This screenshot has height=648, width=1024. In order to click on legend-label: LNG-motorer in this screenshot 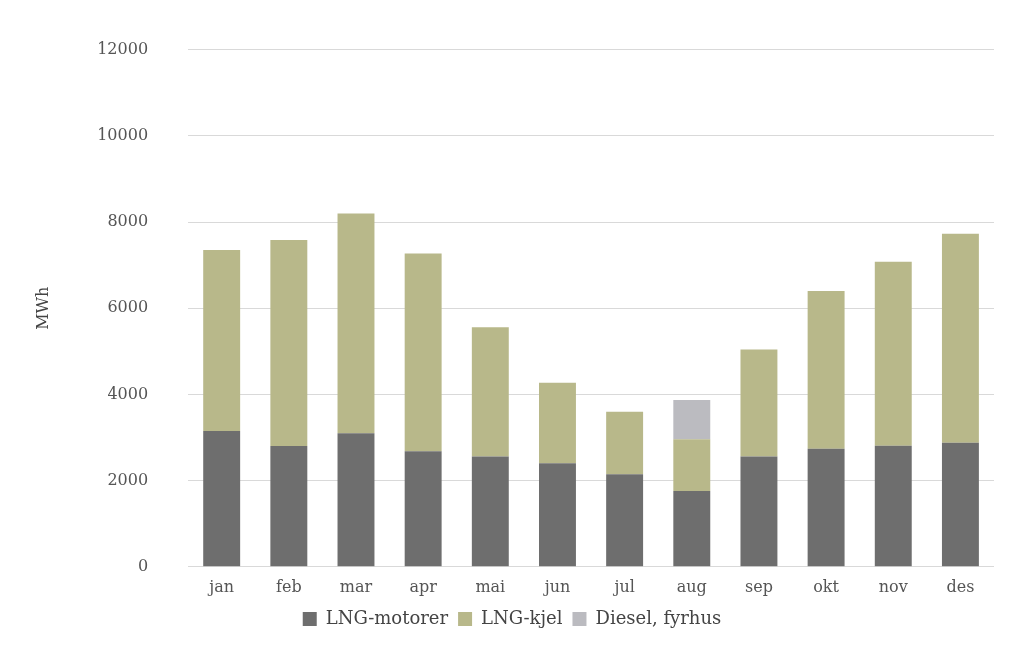, I will do `click(387, 617)`.